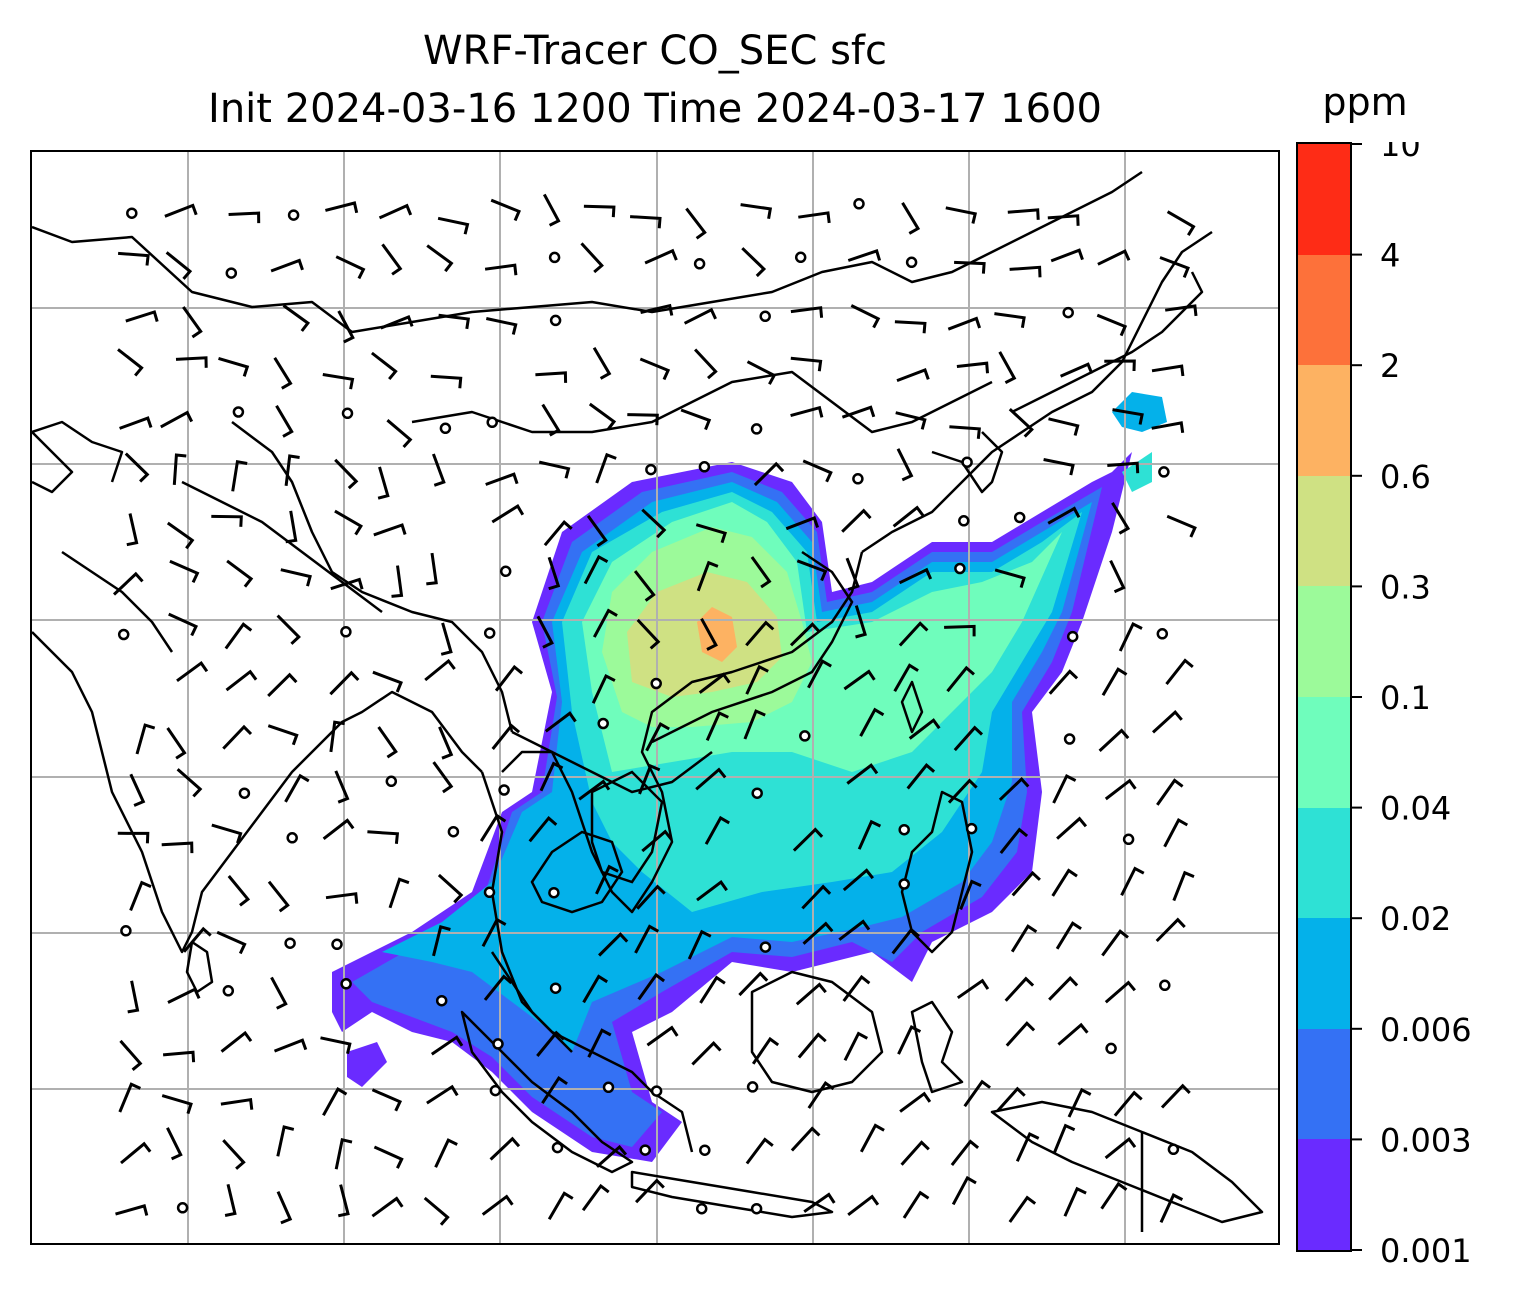 This screenshot has height=1306, width=1528. Describe the element at coordinates (1400, 153) in the screenshot. I see `colorbar-tick-label: 10` at that location.